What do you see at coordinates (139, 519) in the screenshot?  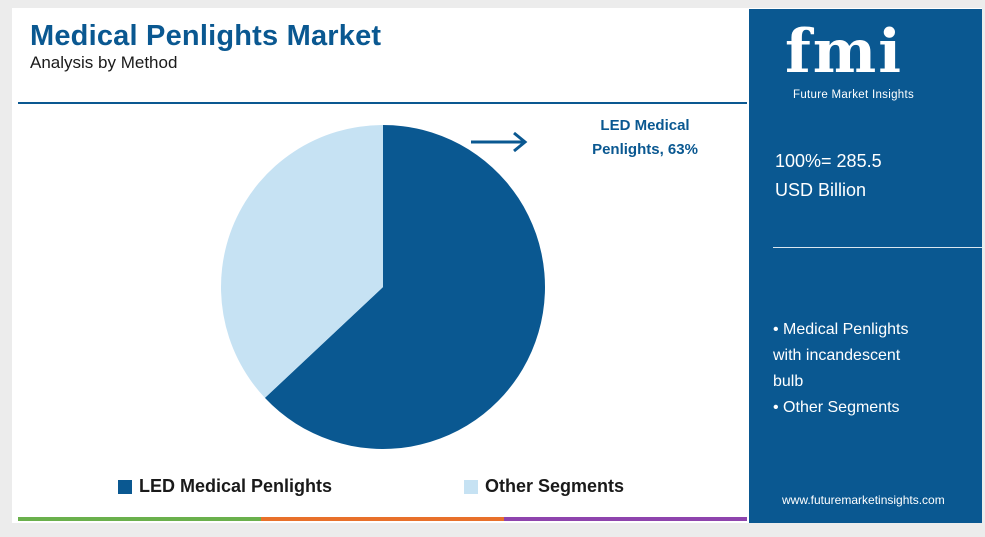 I see `accent-bar-green` at bounding box center [139, 519].